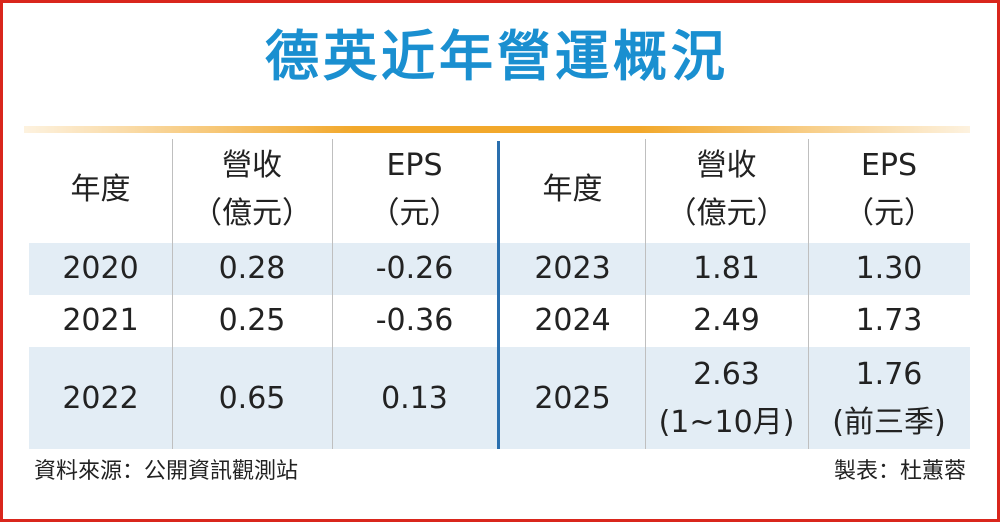  I want to click on header-eps-left-line1: EPS, so click(414, 165).